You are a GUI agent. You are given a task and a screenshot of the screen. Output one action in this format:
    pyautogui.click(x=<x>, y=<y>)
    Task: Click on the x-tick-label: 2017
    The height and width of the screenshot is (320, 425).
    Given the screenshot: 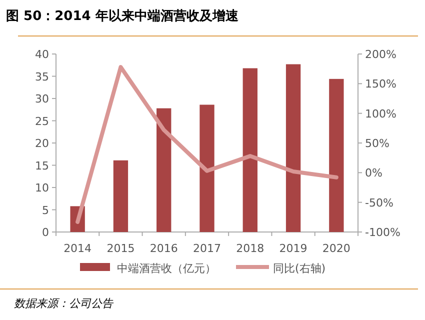 What is the action you would take?
    pyautogui.click(x=207, y=248)
    